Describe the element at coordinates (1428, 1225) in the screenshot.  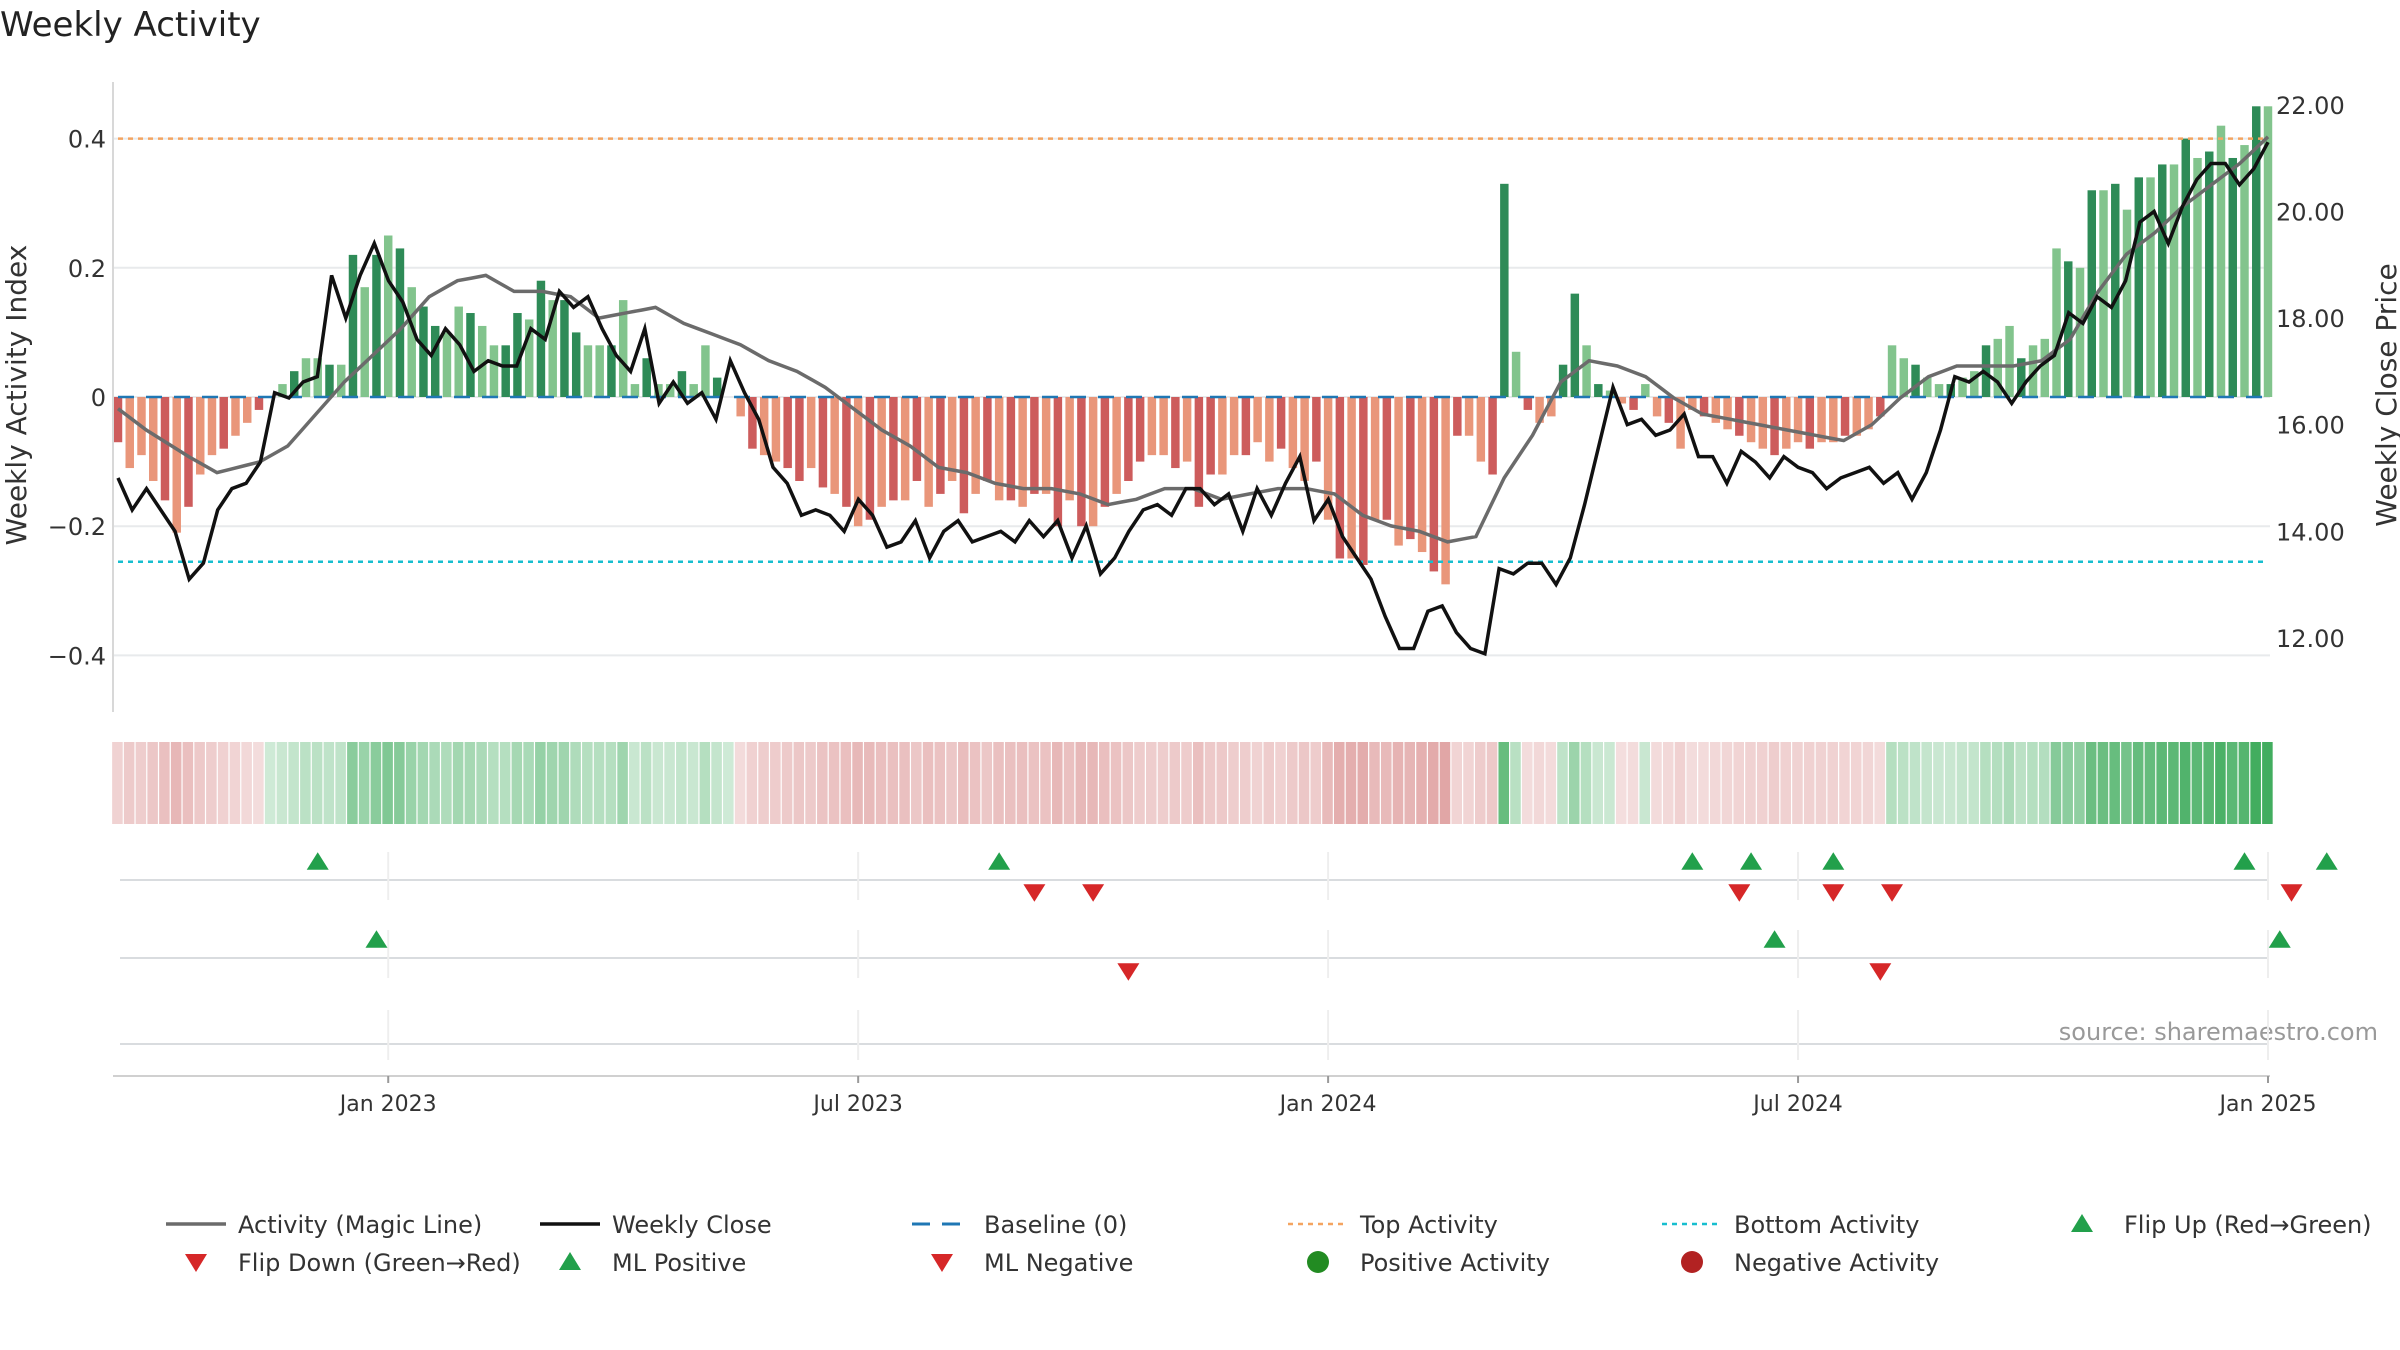
I see `legend-label: Top Activity` at that location.